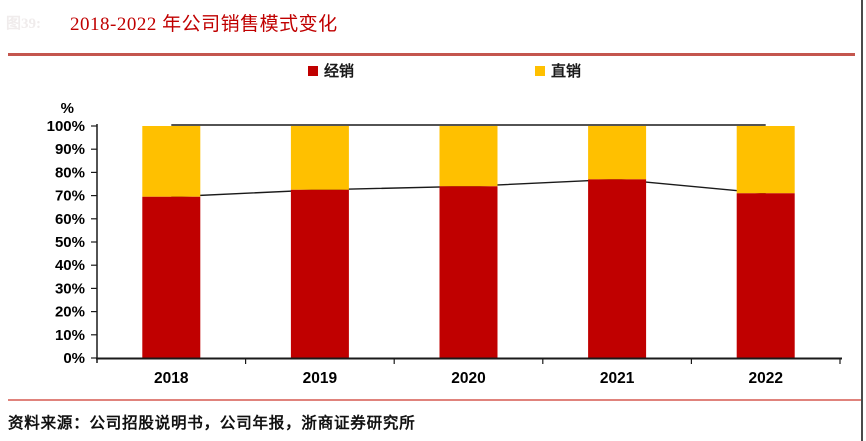 The image size is (866, 441). I want to click on x-axis-category-label: 2022, so click(765, 378).